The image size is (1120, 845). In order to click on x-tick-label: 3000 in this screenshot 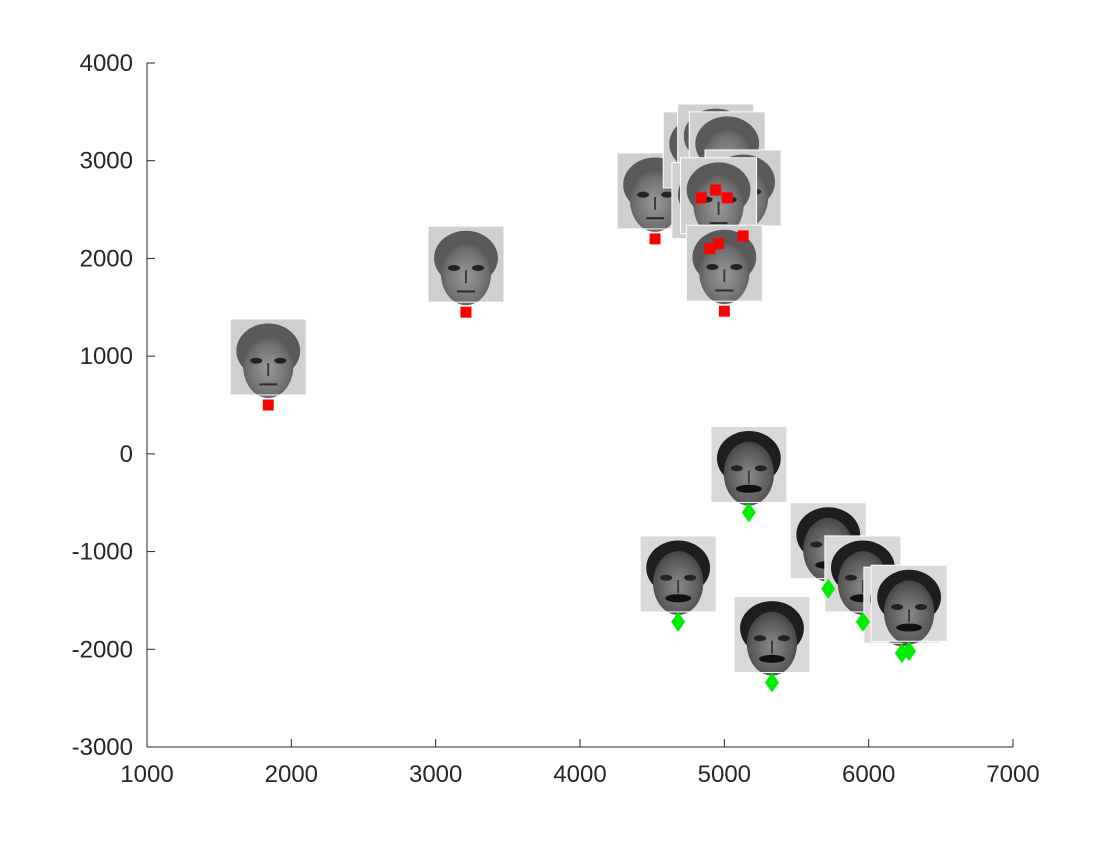, I will do `click(435, 774)`.